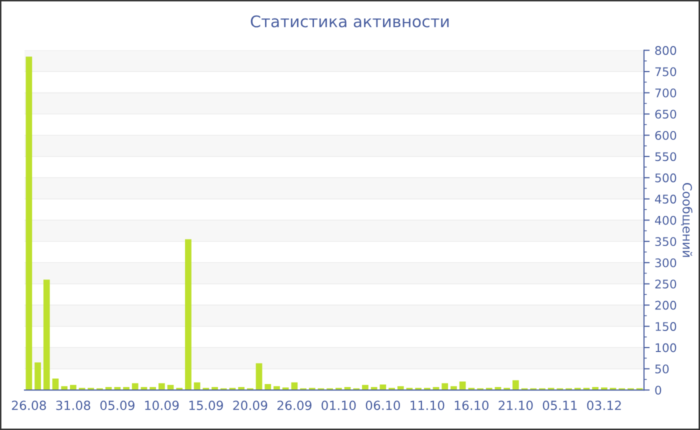  Describe the element at coordinates (665, 177) in the screenshot. I see `y-tick-label: 500` at that location.